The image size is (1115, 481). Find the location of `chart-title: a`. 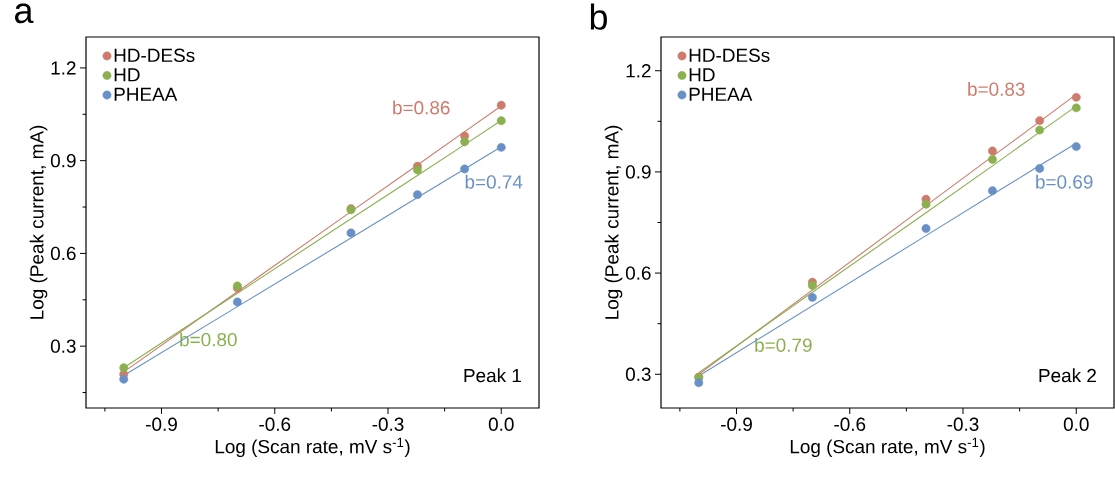

chart-title: a is located at coordinates (24, 13).